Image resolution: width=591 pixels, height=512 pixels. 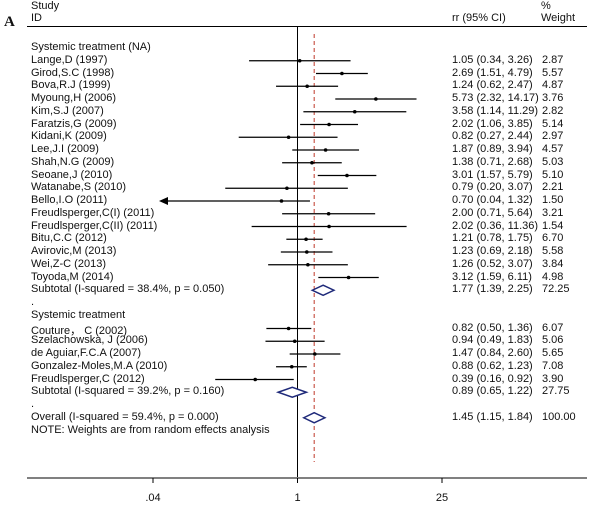 I want to click on effect-estimate: 1.05 (0.34, 3.26), so click(x=492, y=59).